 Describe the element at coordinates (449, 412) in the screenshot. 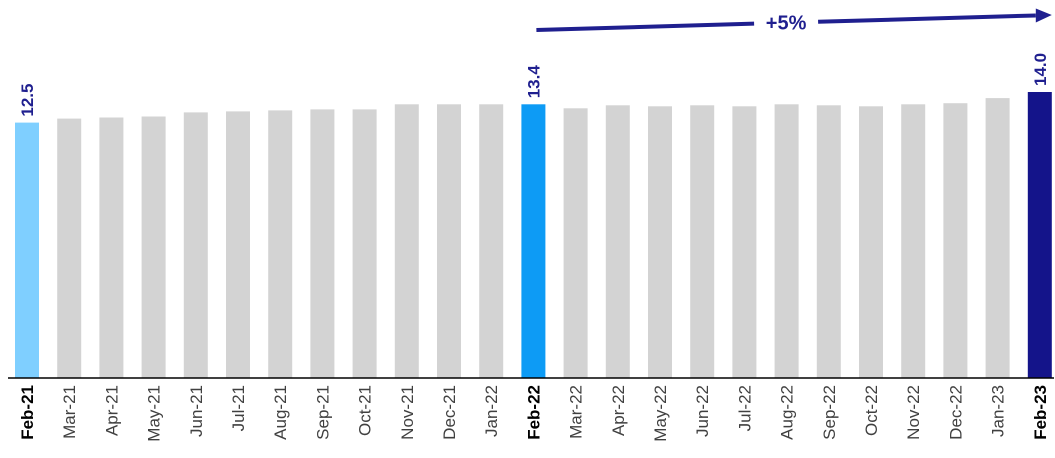

I see `tick-label-dec-21: Dec-21` at that location.